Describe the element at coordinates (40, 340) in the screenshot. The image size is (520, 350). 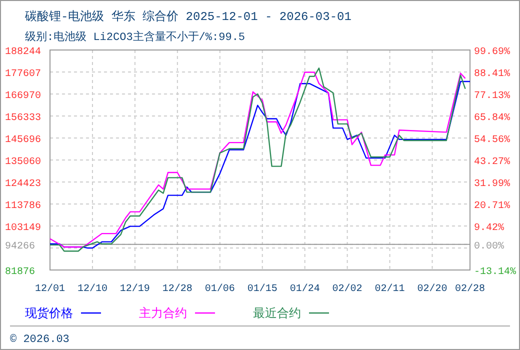
I see `text: © 2026.03` at that location.